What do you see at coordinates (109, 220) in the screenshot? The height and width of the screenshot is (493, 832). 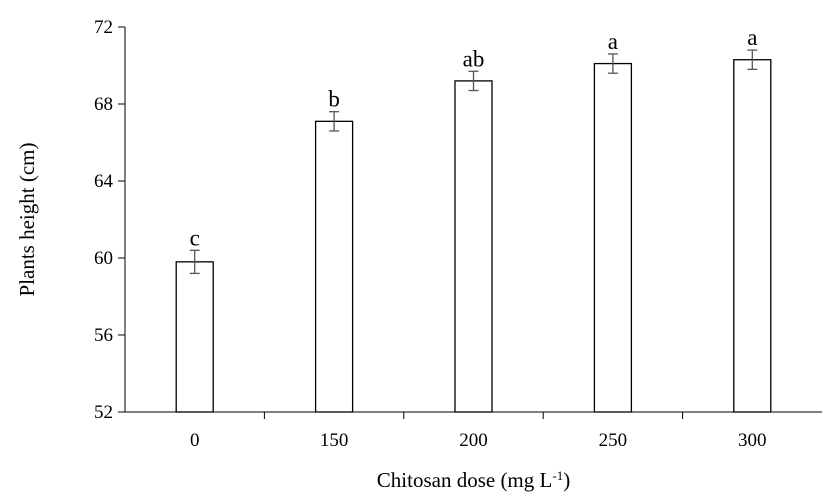 I see `y-axis-ticks: 52 56 60 64 68 72` at bounding box center [109, 220].